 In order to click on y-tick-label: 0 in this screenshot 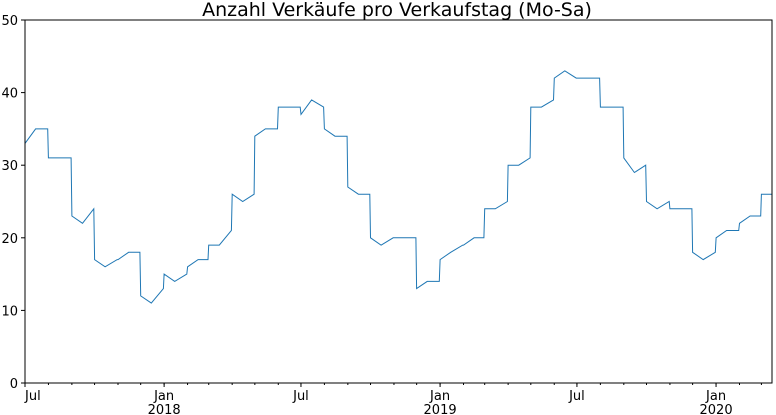, I will do `click(14, 384)`.